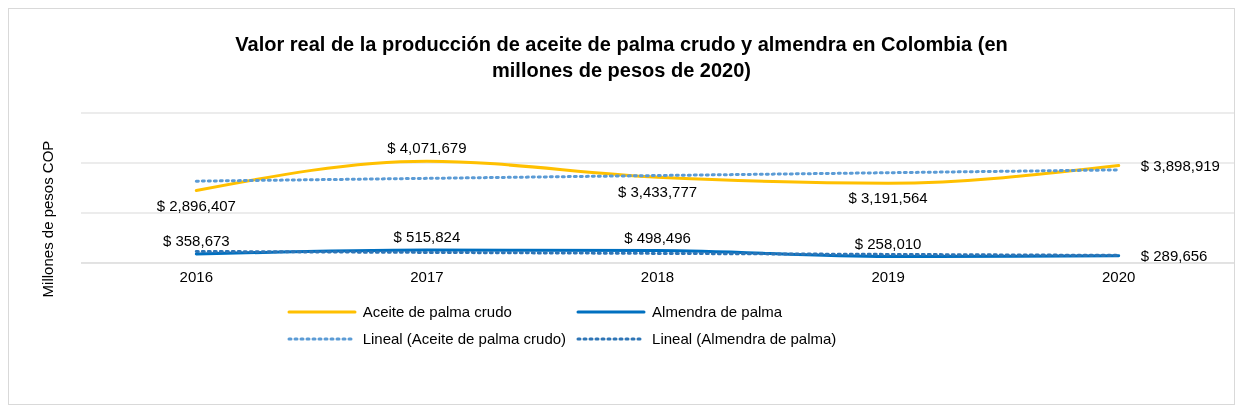 The height and width of the screenshot is (413, 1245). I want to click on data-label: $ 4,071,679, so click(427, 148).